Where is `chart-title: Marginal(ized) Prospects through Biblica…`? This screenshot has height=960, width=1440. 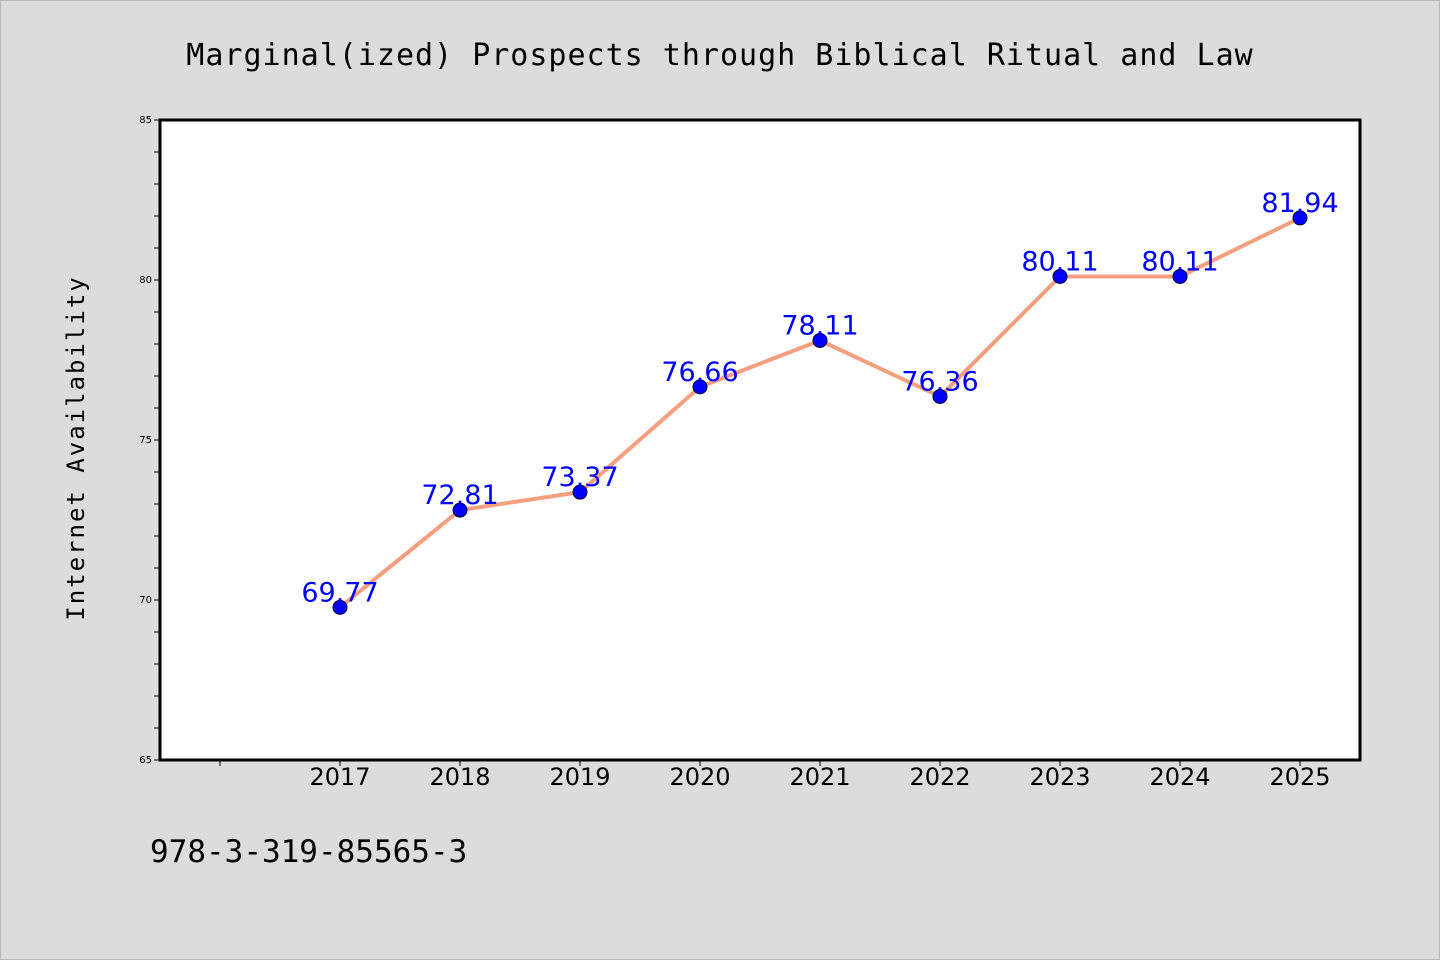
chart-title: Marginal(ized) Prospects through Biblica… is located at coordinates (720, 55).